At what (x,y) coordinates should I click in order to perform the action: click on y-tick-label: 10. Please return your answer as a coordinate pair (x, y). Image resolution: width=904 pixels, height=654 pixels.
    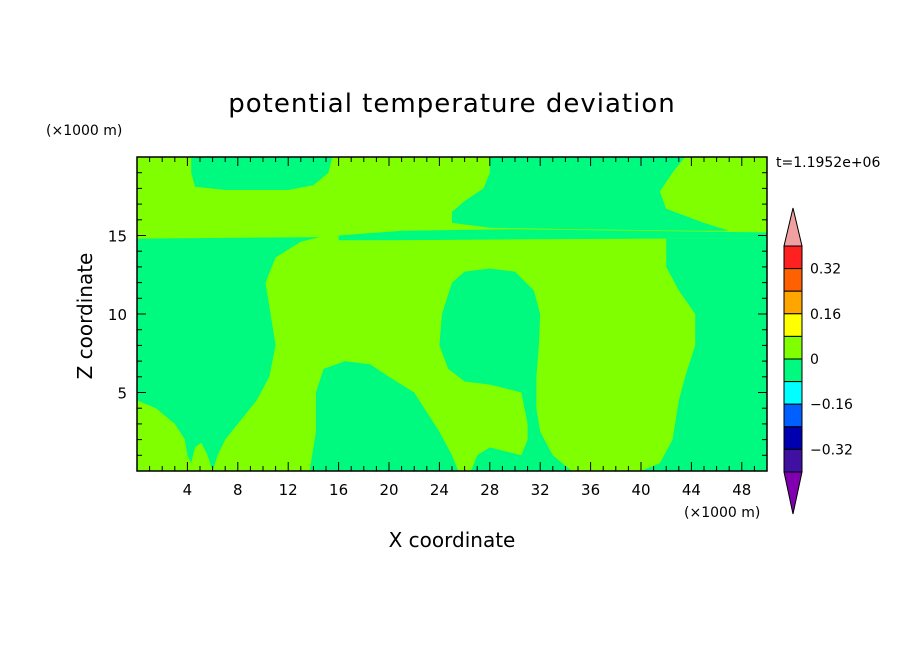
    Looking at the image, I should click on (117, 315).